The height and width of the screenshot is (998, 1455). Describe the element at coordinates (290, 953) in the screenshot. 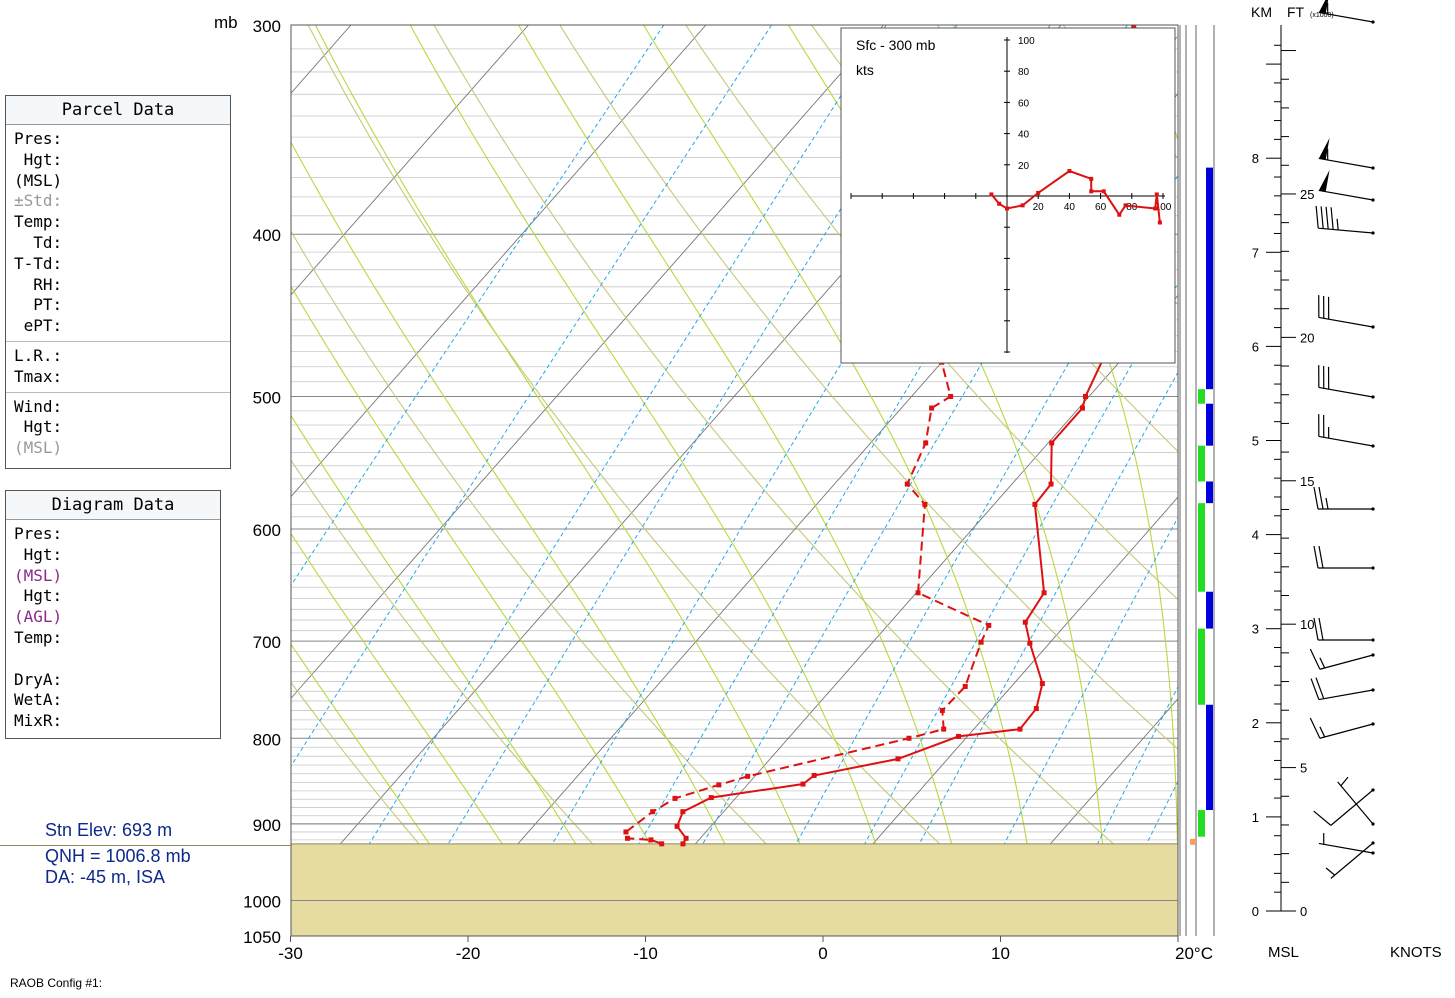

I see `temp-tick-label: -30` at that location.